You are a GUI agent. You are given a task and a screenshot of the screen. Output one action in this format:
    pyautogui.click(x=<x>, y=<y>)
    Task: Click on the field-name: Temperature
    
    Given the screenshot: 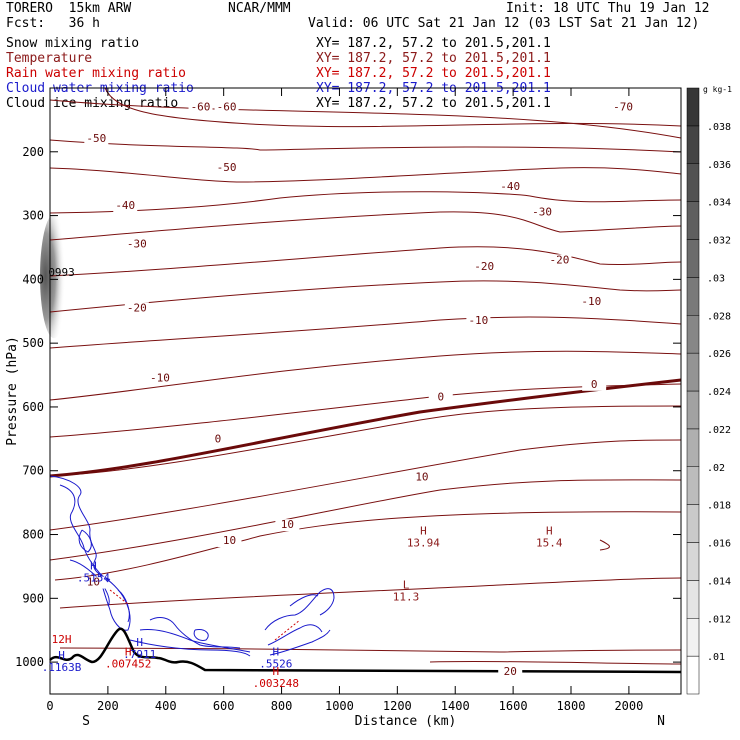 What is the action you would take?
    pyautogui.click(x=49, y=58)
    